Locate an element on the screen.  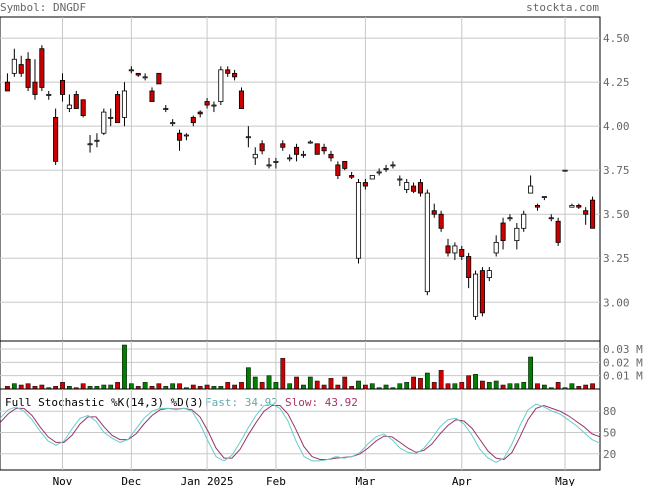
price-tick-label: 4.00 is located at coordinates (616, 126).